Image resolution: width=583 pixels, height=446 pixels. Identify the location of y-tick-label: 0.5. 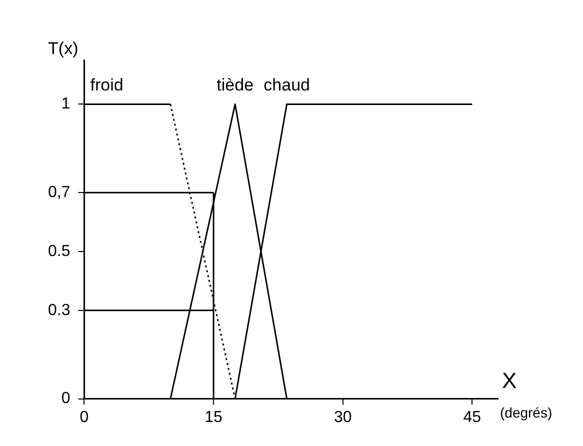
(59, 251).